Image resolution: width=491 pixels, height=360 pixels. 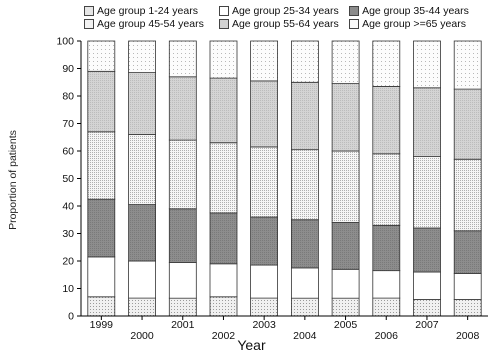 I want to click on y-tick-label-20: 20, so click(x=68, y=262).